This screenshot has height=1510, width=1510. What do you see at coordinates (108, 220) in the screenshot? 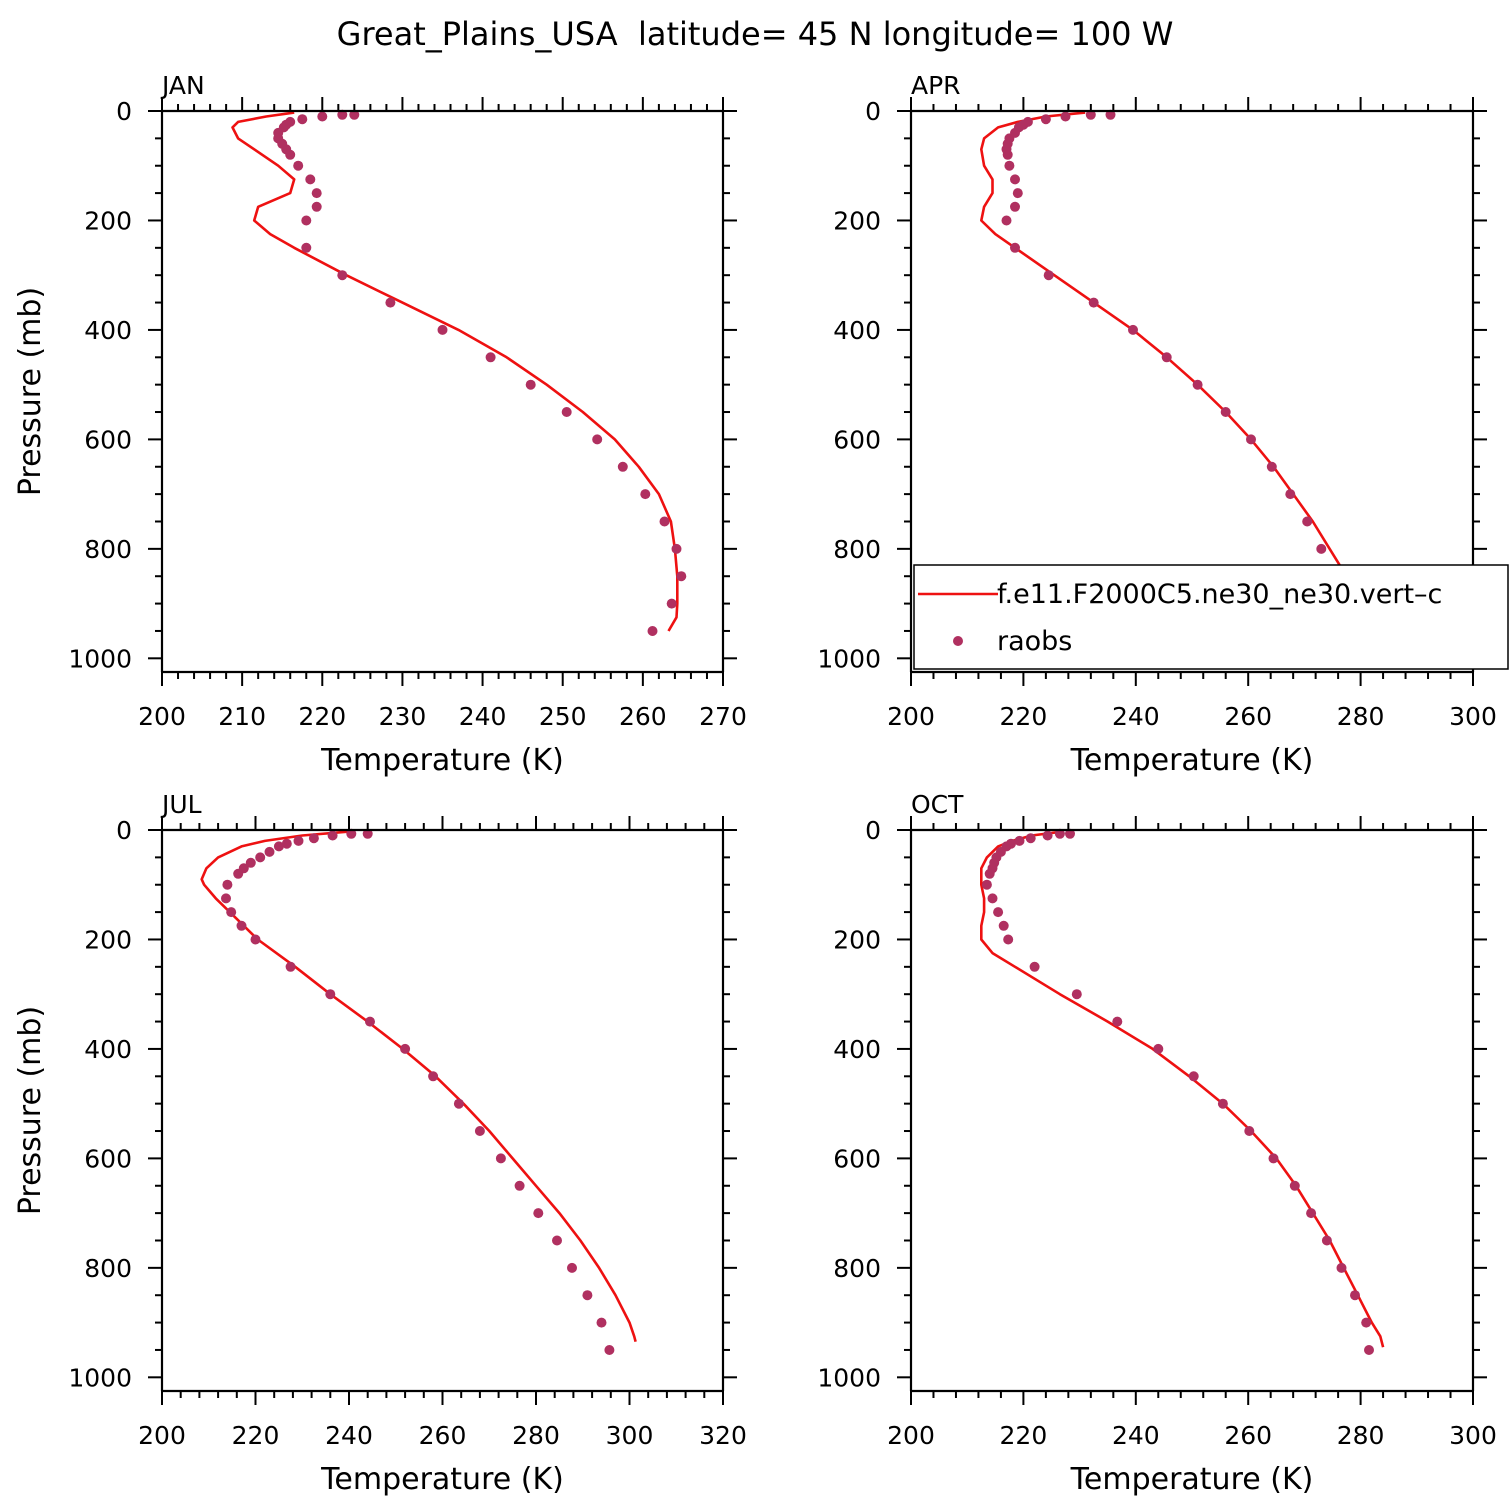
I see `panel-jan-ytick-label: 200` at bounding box center [108, 220].